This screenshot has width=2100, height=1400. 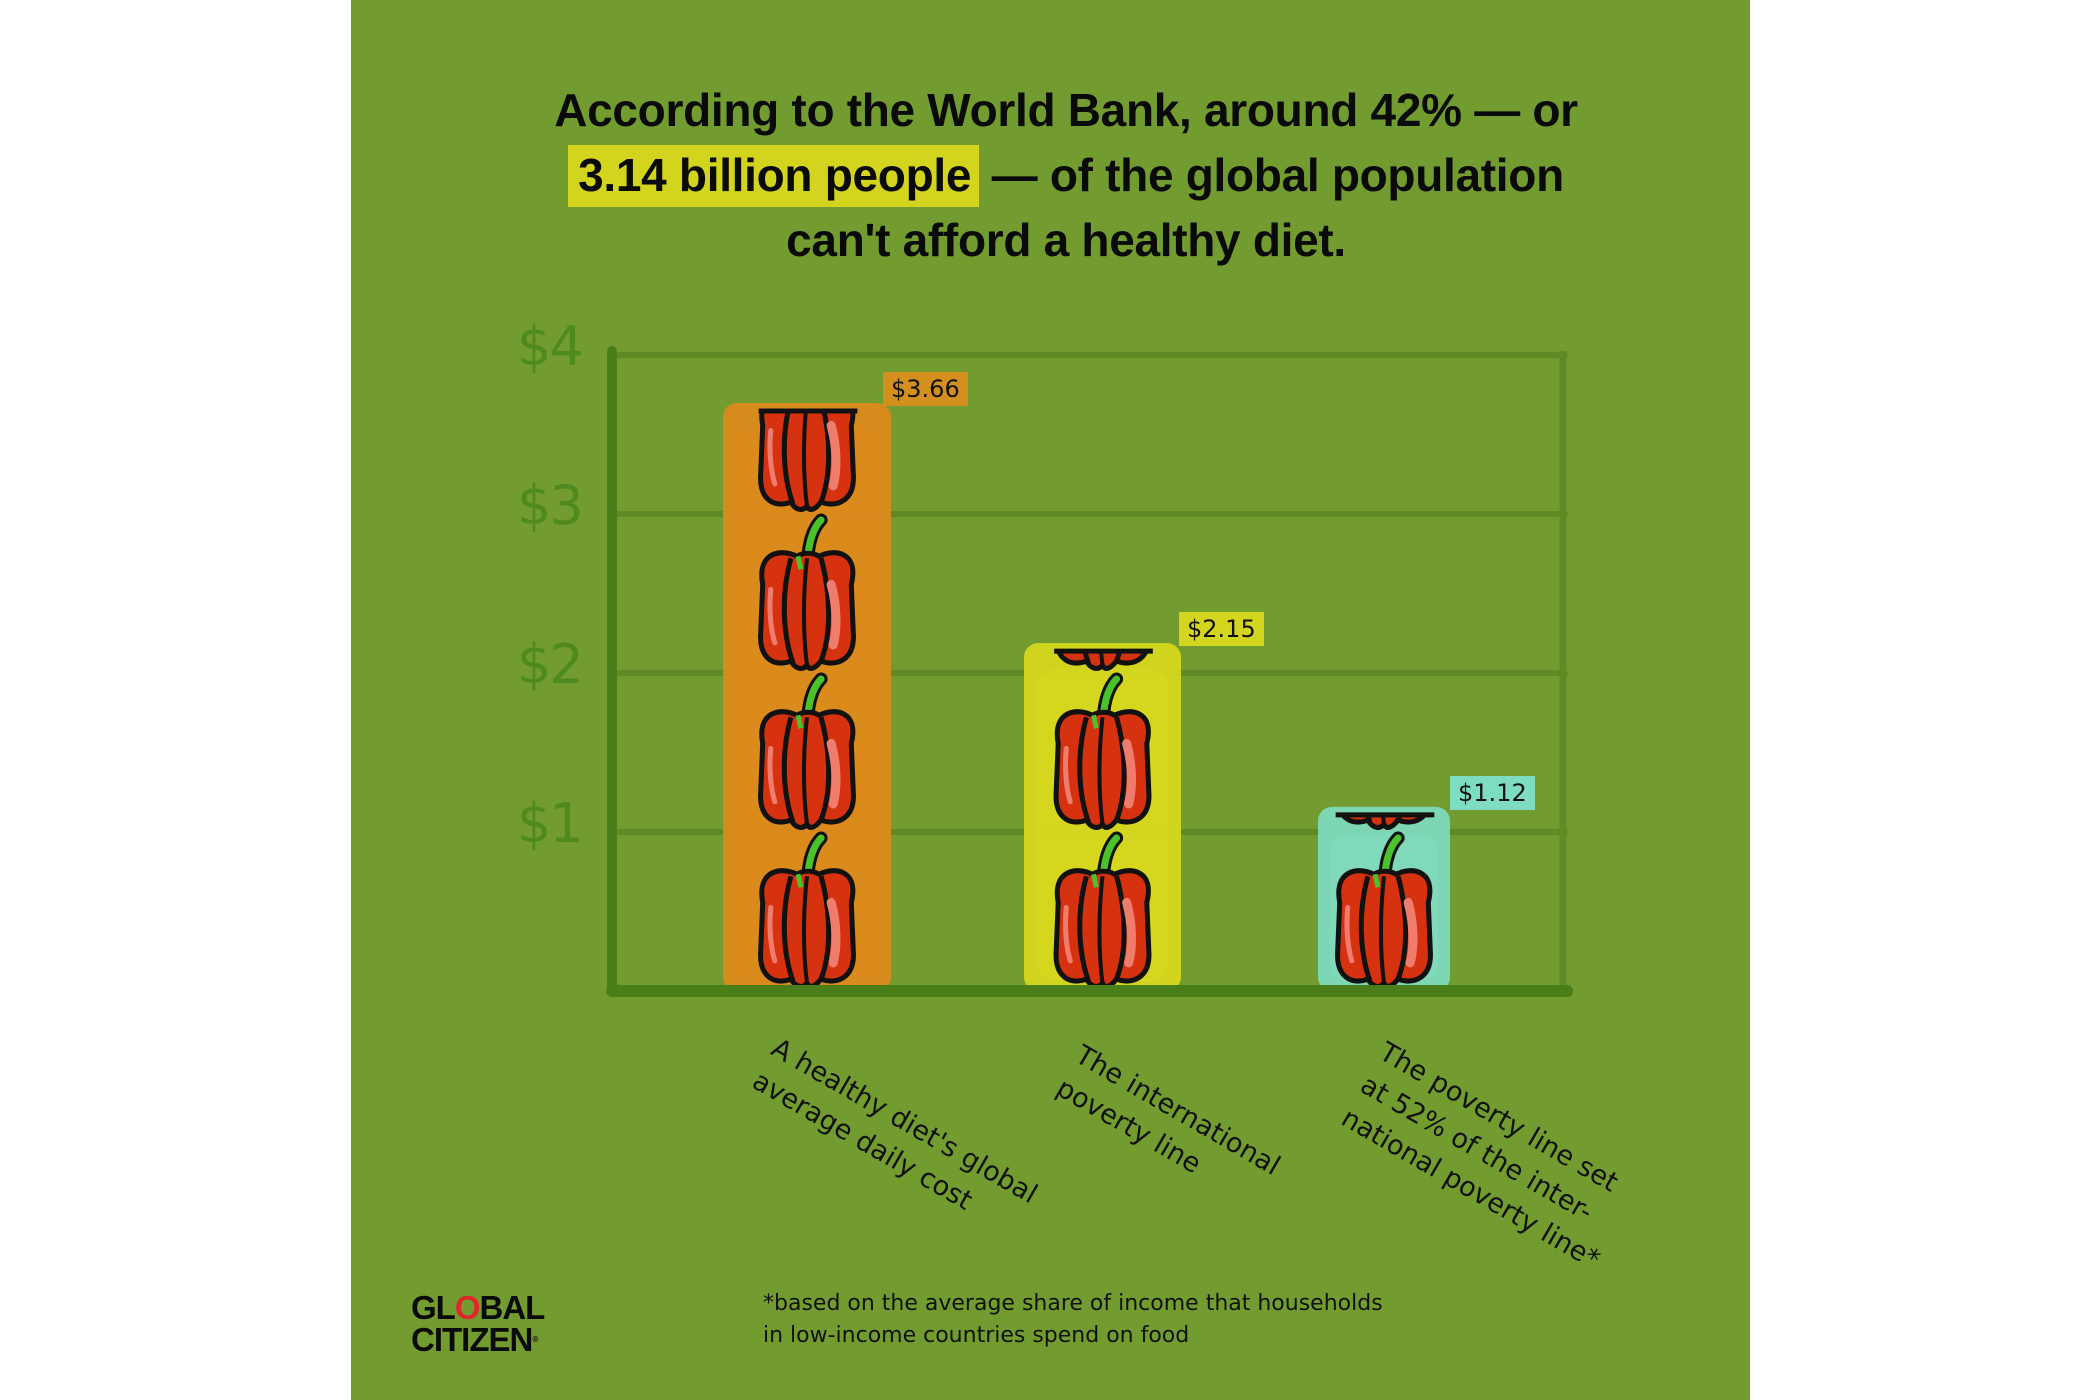 What do you see at coordinates (550, 505) in the screenshot?
I see `y-tick-label: $3` at bounding box center [550, 505].